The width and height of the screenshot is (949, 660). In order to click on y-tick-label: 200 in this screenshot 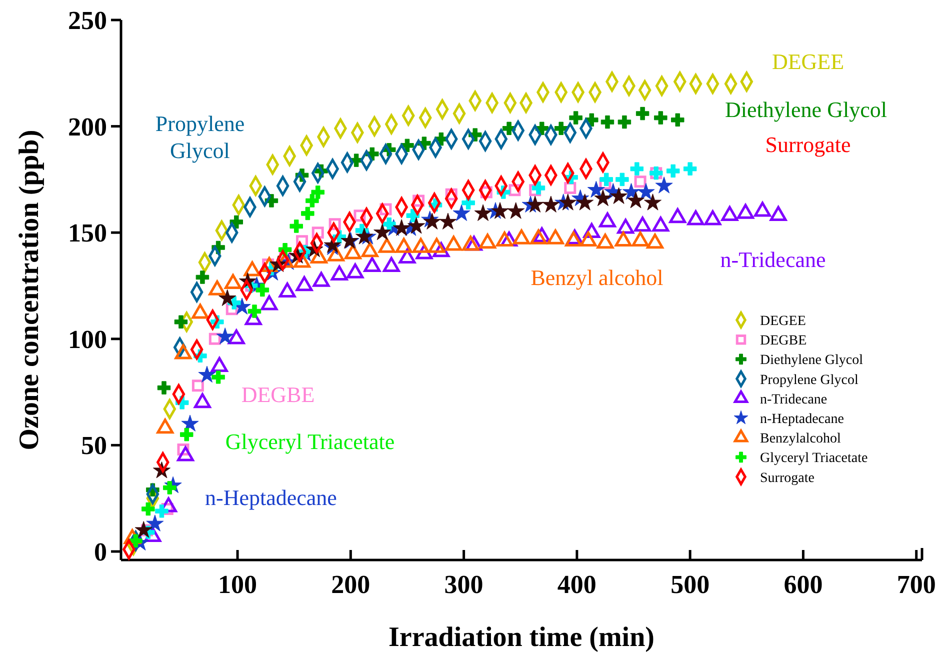, I will do `click(87, 127)`.